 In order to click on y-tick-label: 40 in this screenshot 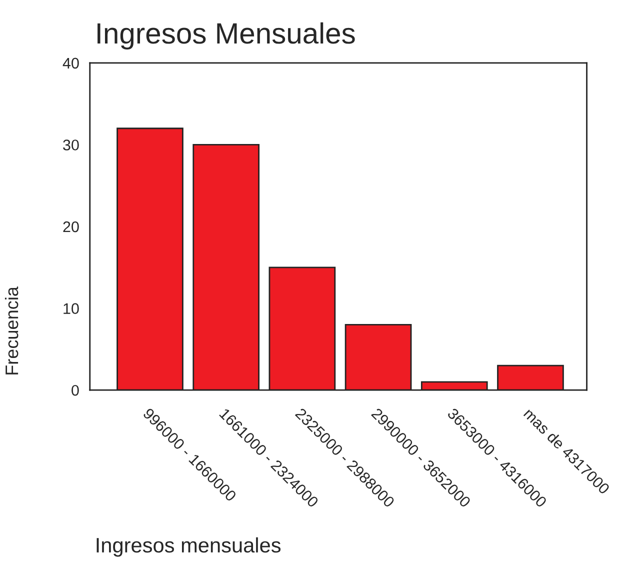, I will do `click(70, 63)`.